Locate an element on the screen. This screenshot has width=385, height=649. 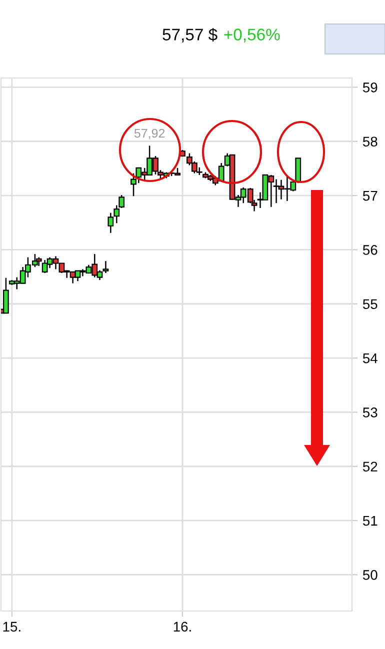
y-tick-label: 54 is located at coordinates (370, 359).